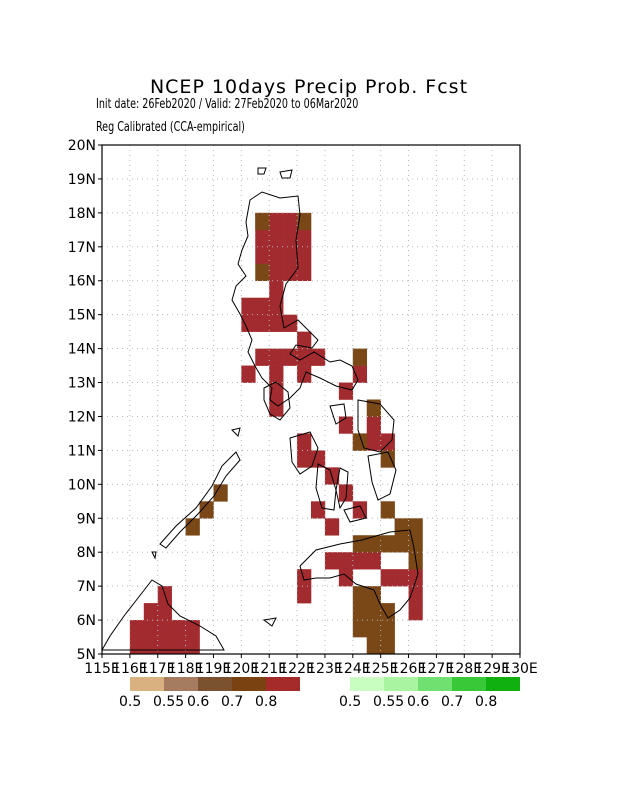  I want to click on lat-tick-label: 16N, so click(82, 282).